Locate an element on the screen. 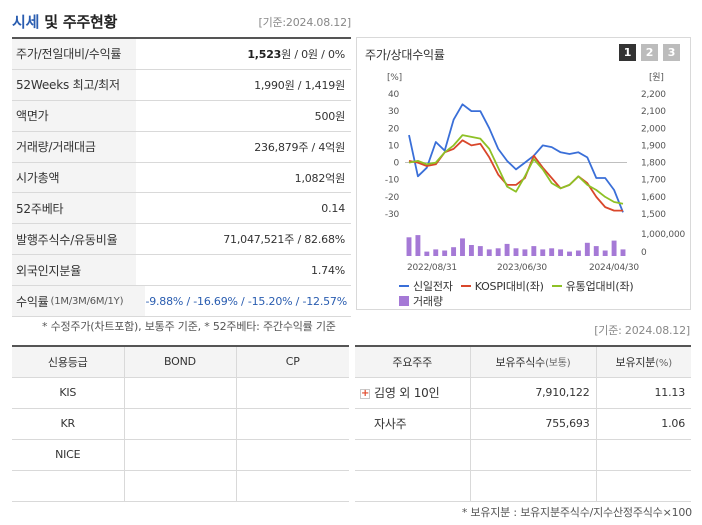 This screenshot has width=702, height=525. legend-label: 신일전자 is located at coordinates (433, 286).